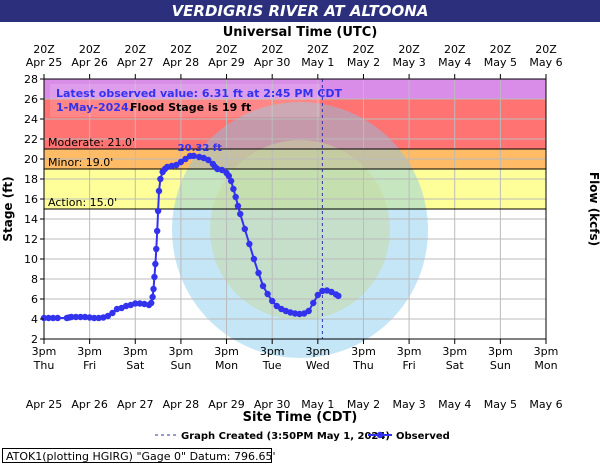  Describe the element at coordinates (454, 351) in the screenshot. I see `x-tick-time-9: 3pm` at that location.